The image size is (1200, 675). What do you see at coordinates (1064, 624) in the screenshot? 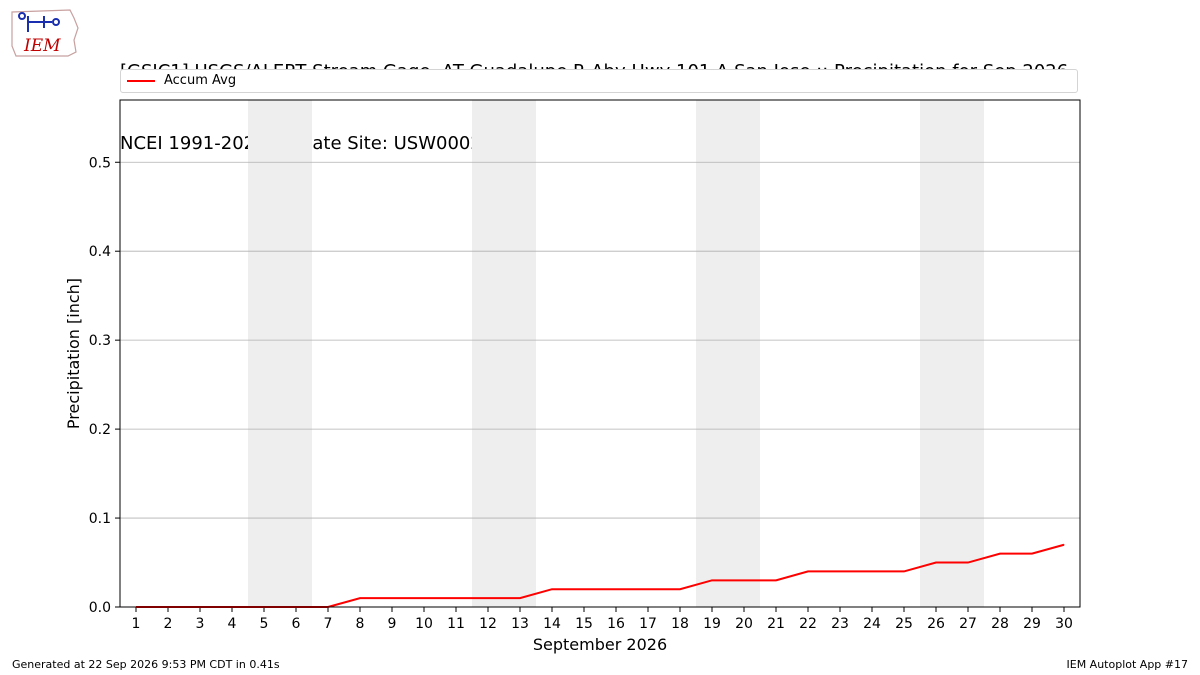
I see `x-tick-label: 30` at bounding box center [1064, 624].